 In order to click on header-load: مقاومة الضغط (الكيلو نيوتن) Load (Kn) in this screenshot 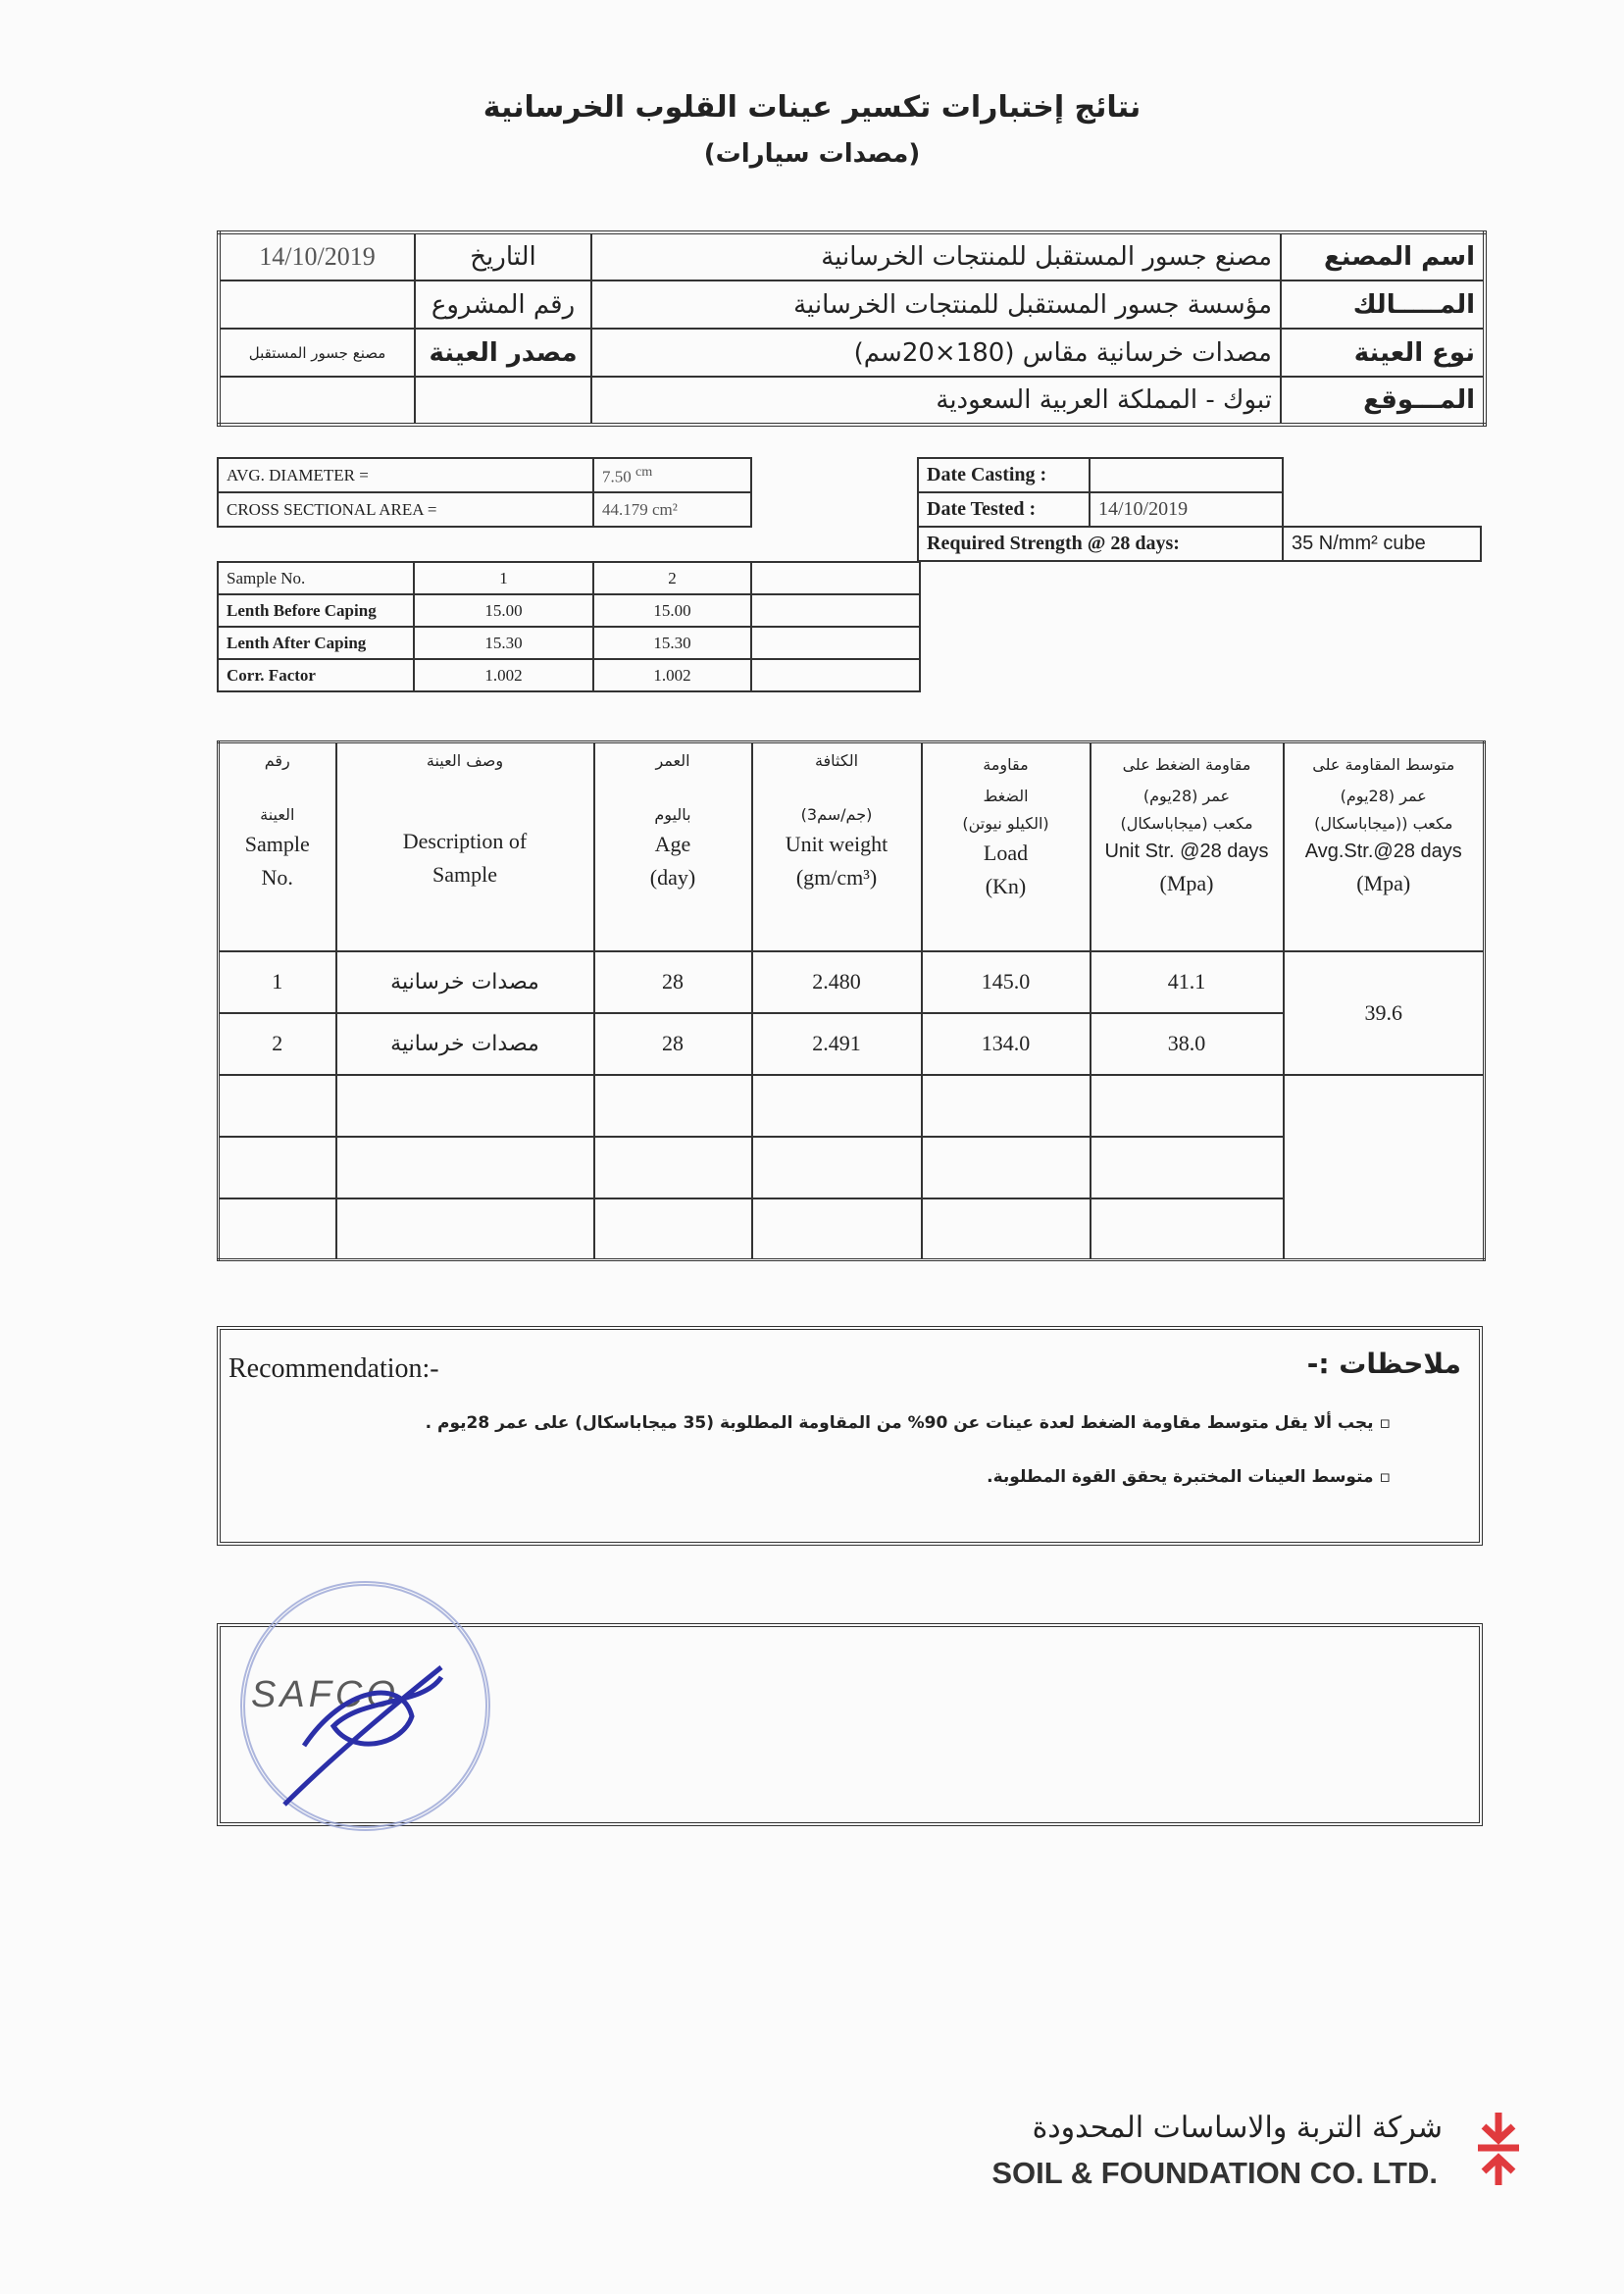, I will do `click(1005, 846)`.